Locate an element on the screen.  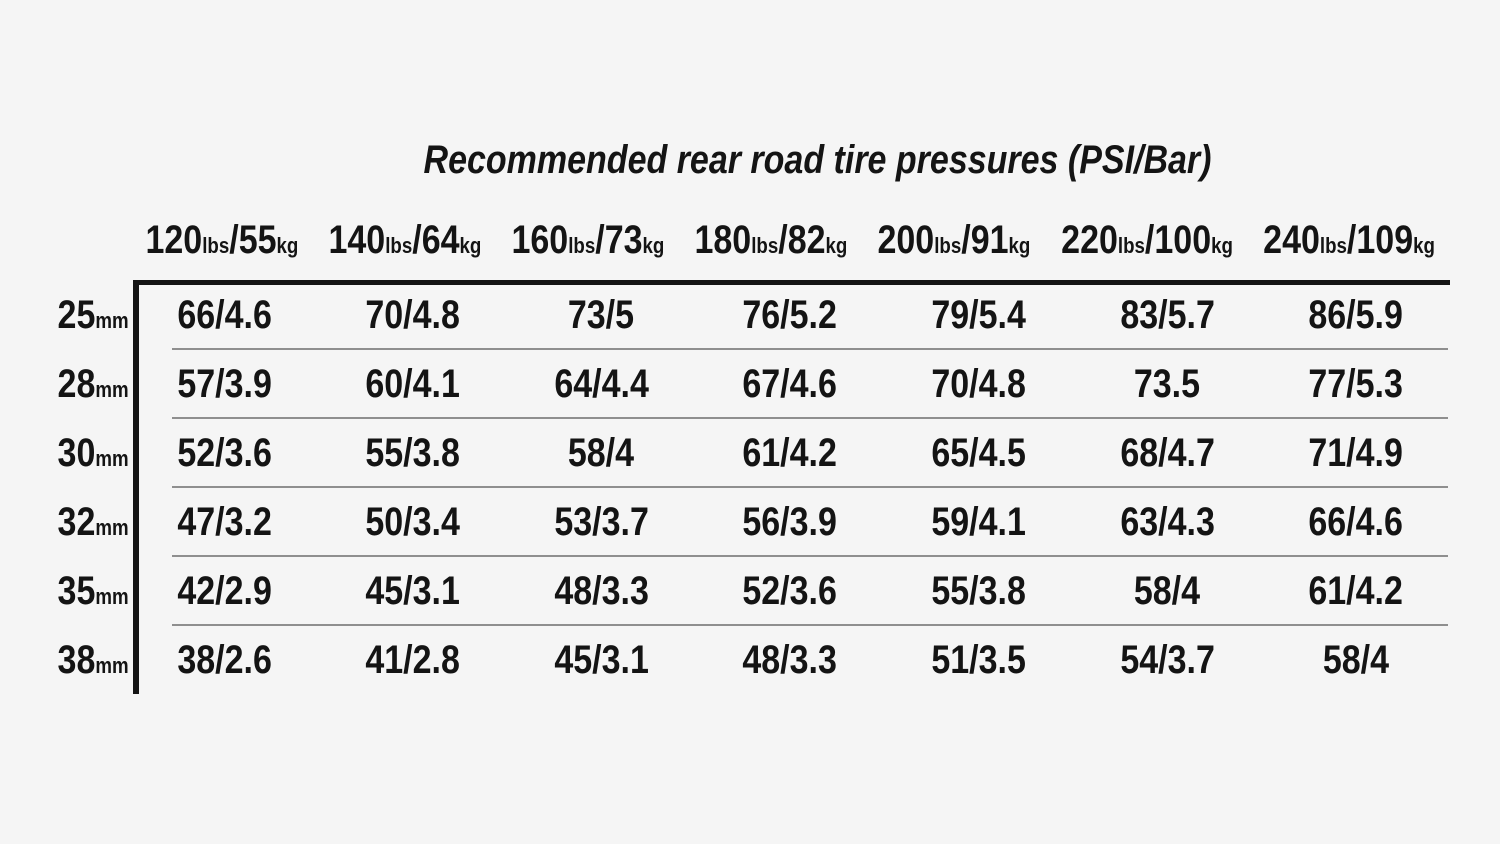
pressure-cell: 60/4.1 is located at coordinates (413, 383).